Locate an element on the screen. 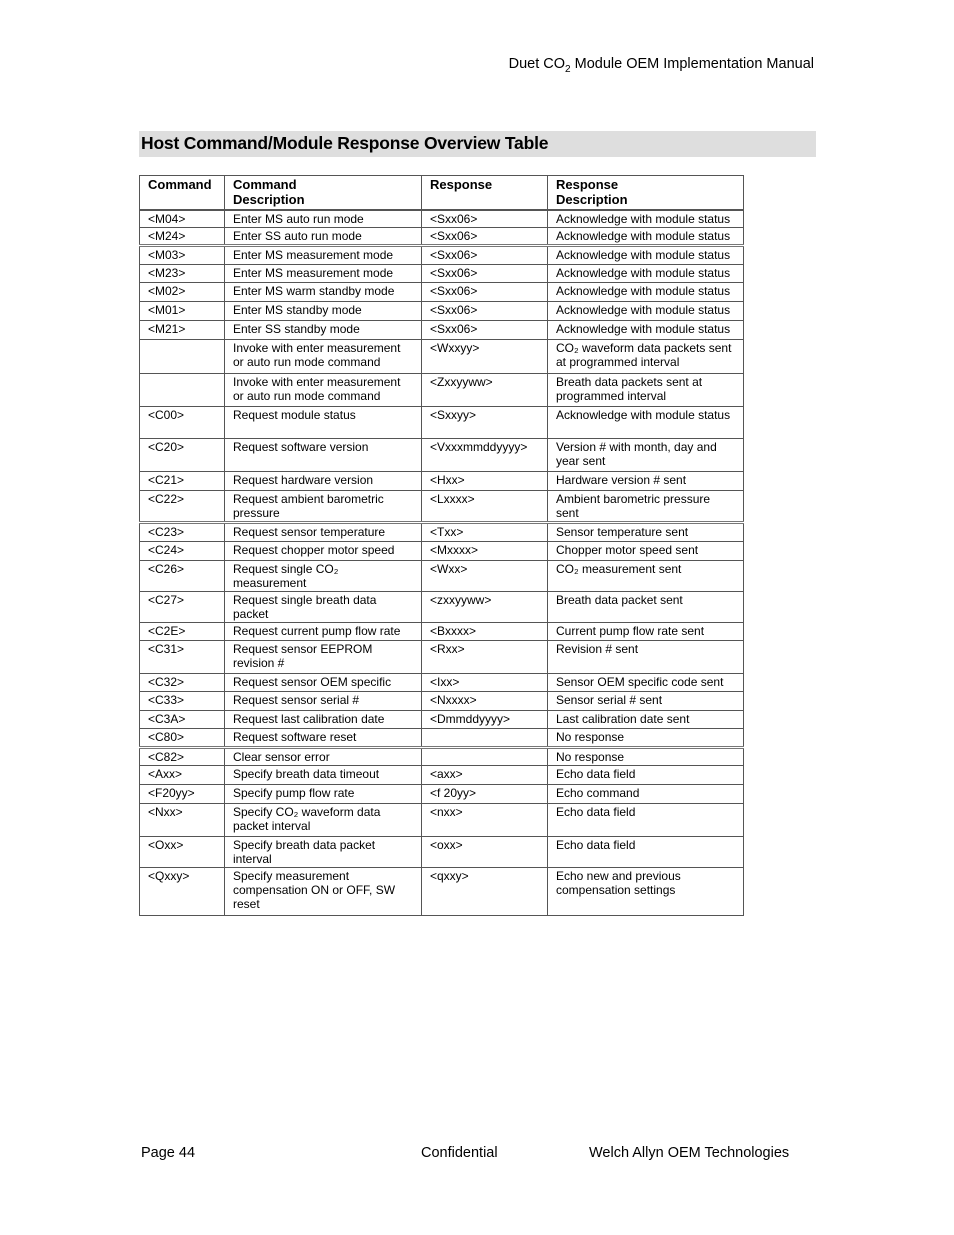 Image resolution: width=954 pixels, height=1235 pixels. response-description-cell: Breath data packet sent is located at coordinates (645, 607).